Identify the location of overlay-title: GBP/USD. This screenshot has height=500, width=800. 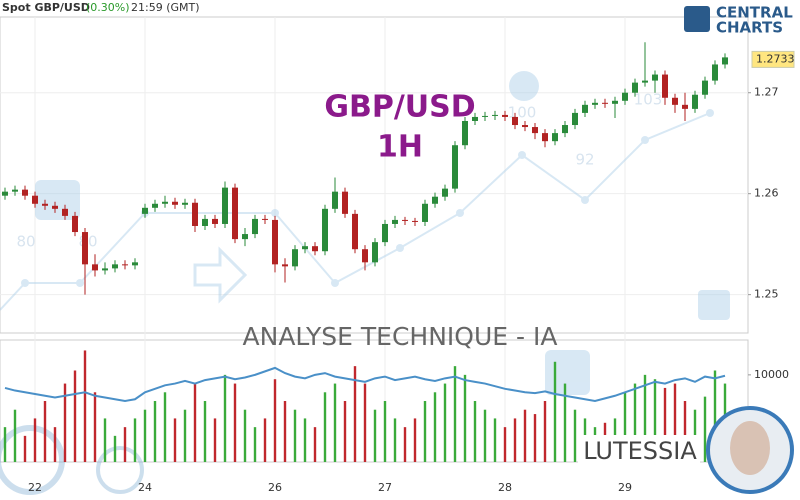
(399, 107).